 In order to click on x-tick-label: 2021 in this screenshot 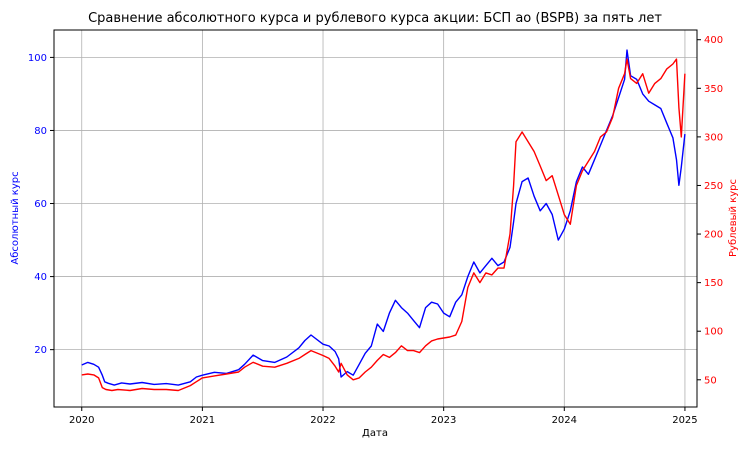, I will do `click(202, 420)`.